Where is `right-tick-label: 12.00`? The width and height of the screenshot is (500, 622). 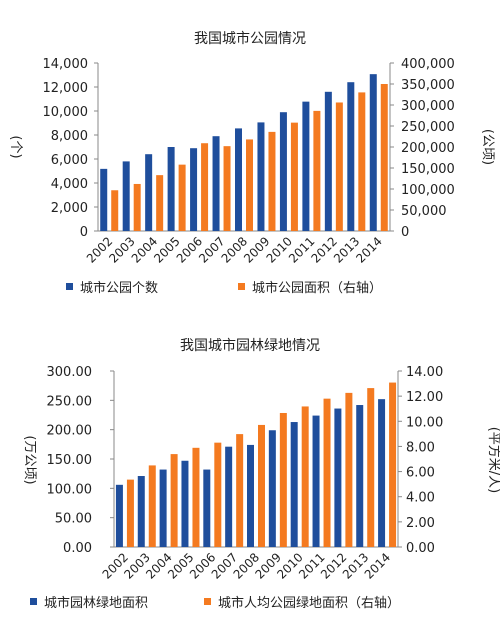 right-tick-label: 12.00 is located at coordinates (424, 397).